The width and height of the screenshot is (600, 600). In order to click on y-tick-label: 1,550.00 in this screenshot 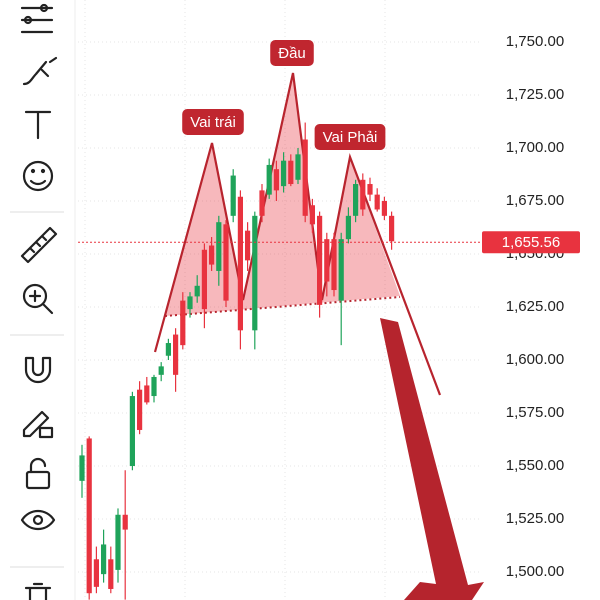, I will do `click(535, 465)`.